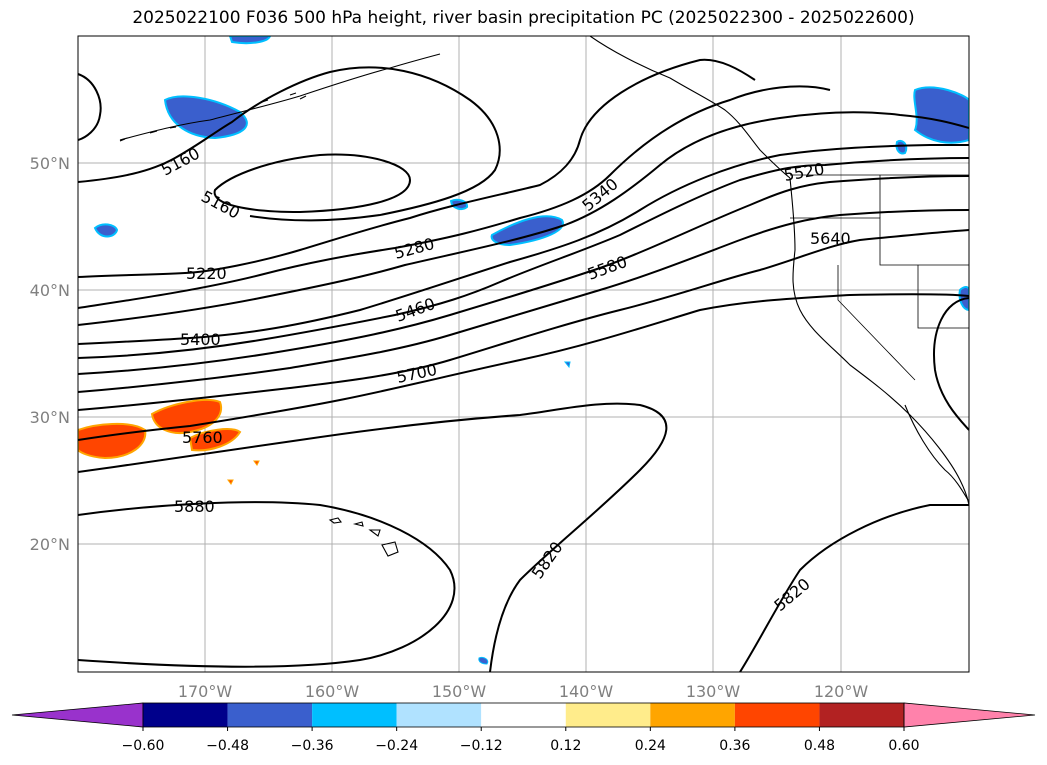 The width and height of the screenshot is (1047, 765). What do you see at coordinates (903, 746) in the screenshot?
I see `colorbar-tick-label: 0.60` at bounding box center [903, 746].